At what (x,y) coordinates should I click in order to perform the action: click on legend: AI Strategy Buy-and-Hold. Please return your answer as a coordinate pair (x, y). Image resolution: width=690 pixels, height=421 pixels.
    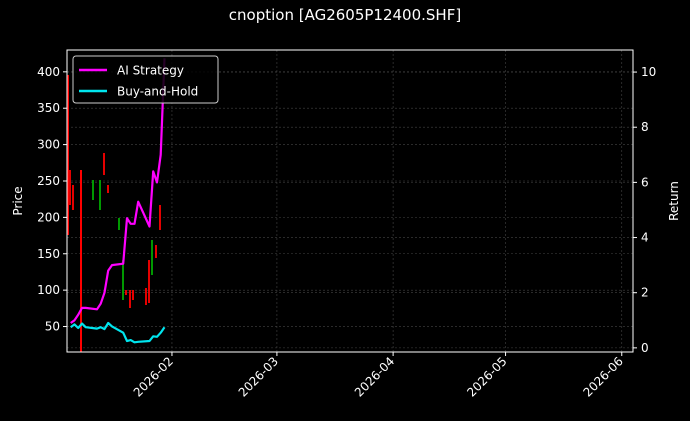
    Looking at the image, I should click on (145, 79).